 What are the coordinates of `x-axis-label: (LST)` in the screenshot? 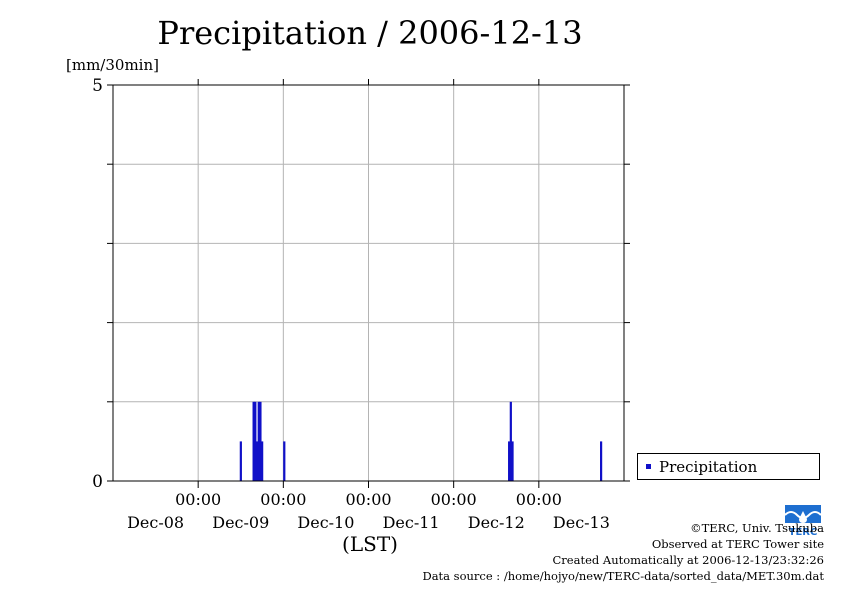 It's located at (370, 544).